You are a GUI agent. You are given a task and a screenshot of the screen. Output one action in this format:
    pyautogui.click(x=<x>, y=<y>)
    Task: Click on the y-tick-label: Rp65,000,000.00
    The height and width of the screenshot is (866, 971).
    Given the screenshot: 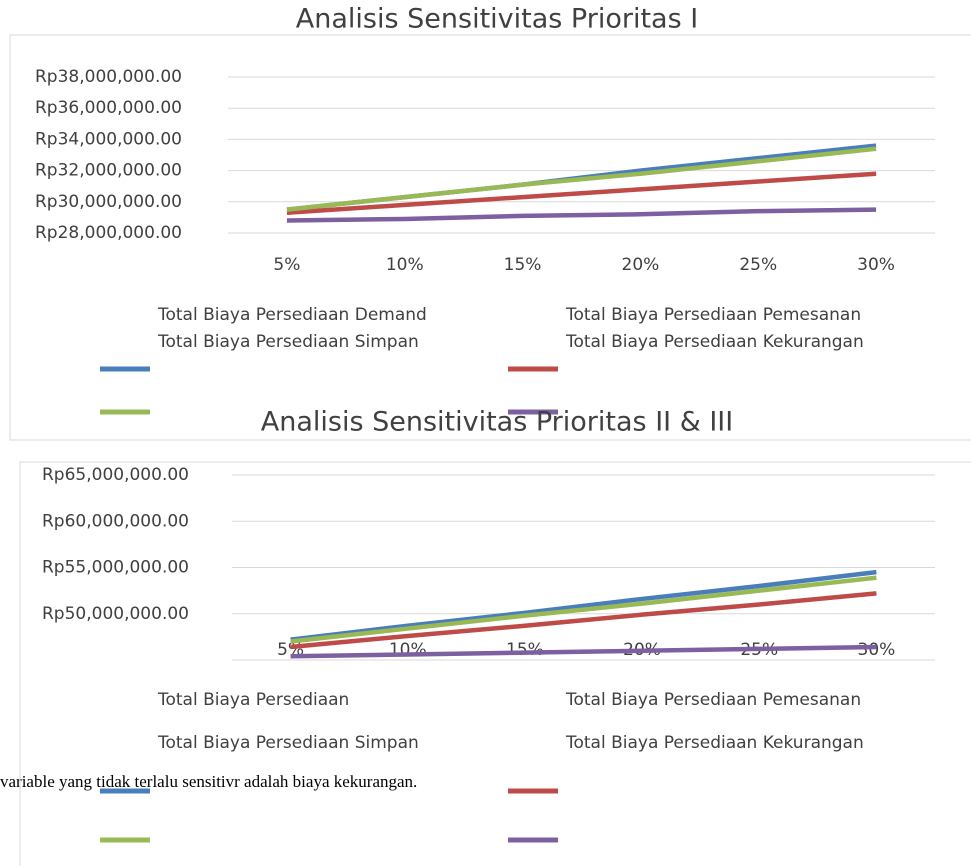 What is the action you would take?
    pyautogui.click(x=115, y=475)
    